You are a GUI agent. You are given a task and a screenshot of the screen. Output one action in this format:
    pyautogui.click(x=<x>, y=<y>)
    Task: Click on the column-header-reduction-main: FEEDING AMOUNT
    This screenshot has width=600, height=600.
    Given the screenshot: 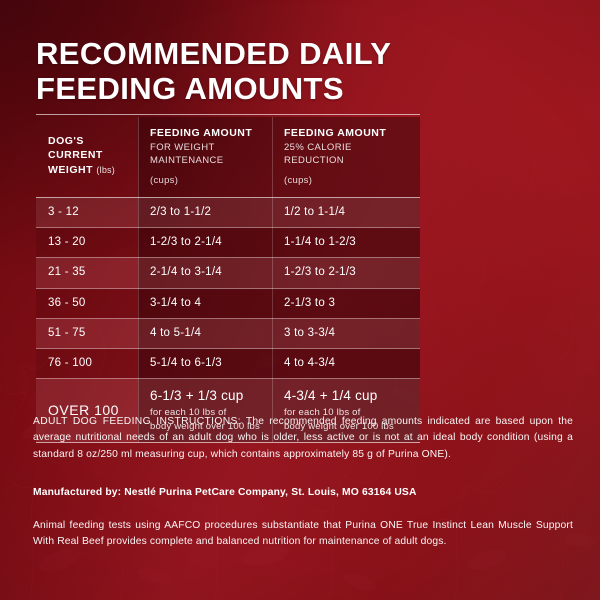 What is the action you would take?
    pyautogui.click(x=335, y=133)
    